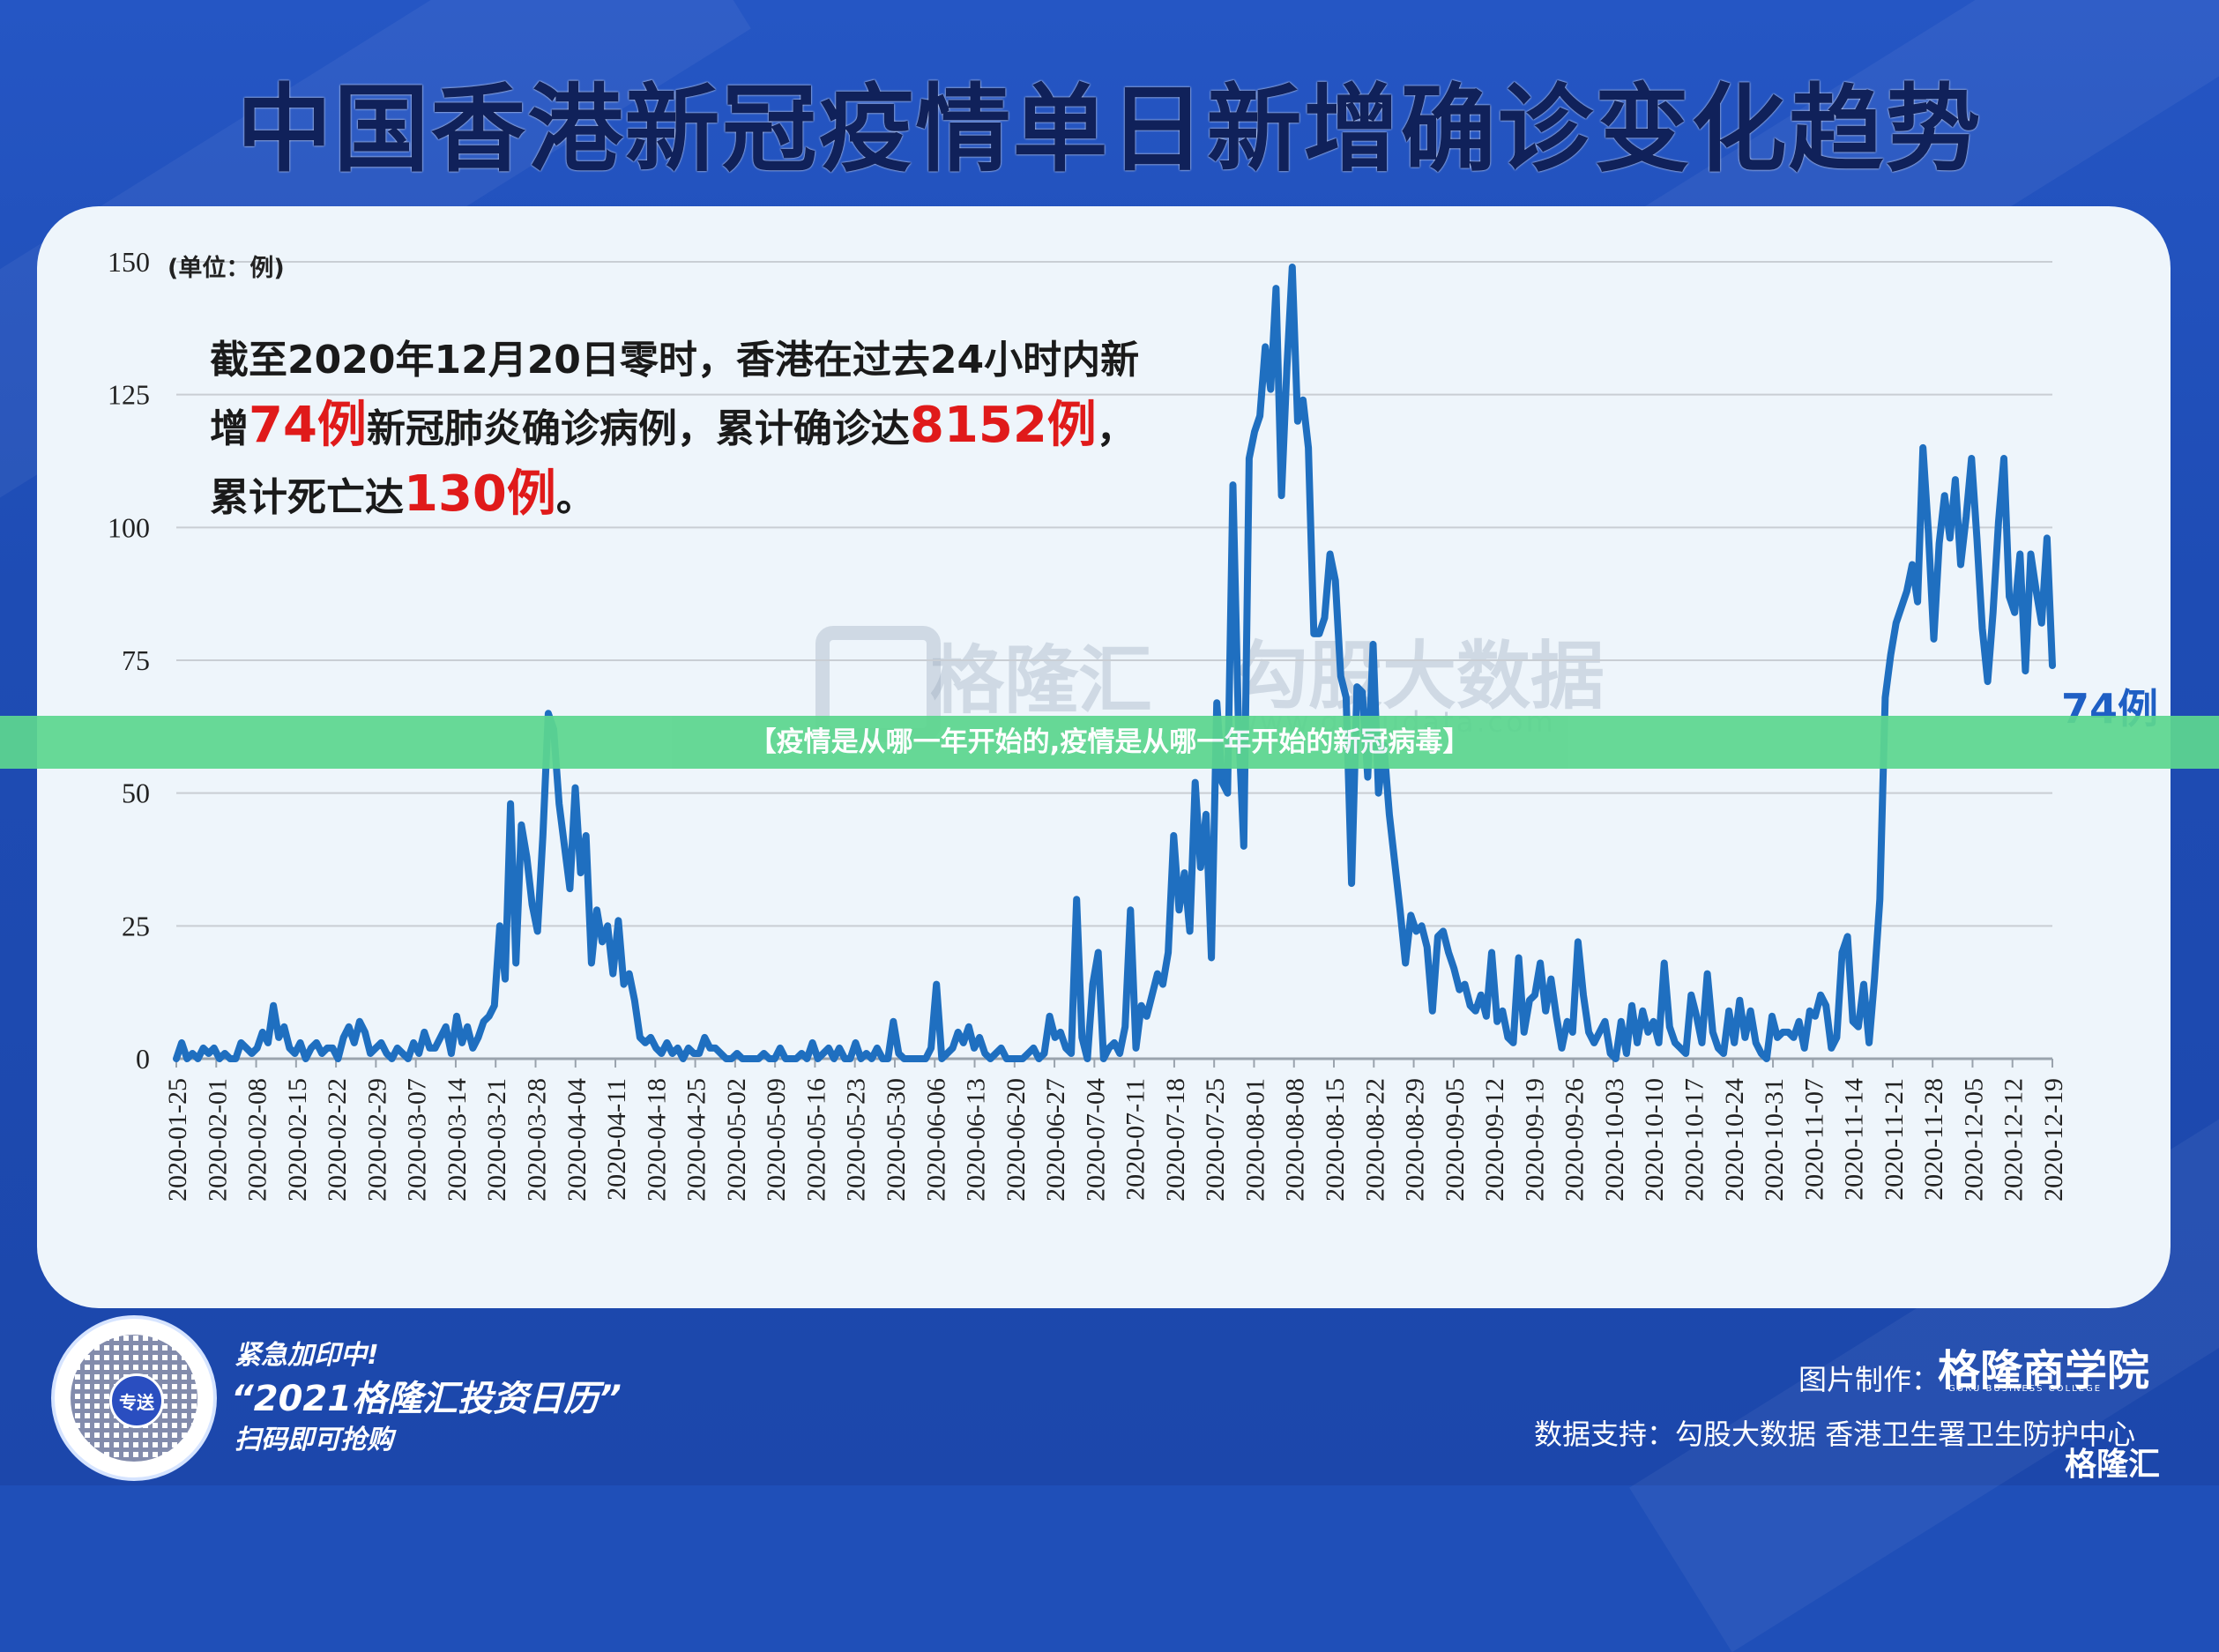 The width and height of the screenshot is (2219, 1652). Describe the element at coordinates (675, 360) in the screenshot. I see `annotation-text: 截至2020年12月20日零时，香港在过去24小时内新` at that location.